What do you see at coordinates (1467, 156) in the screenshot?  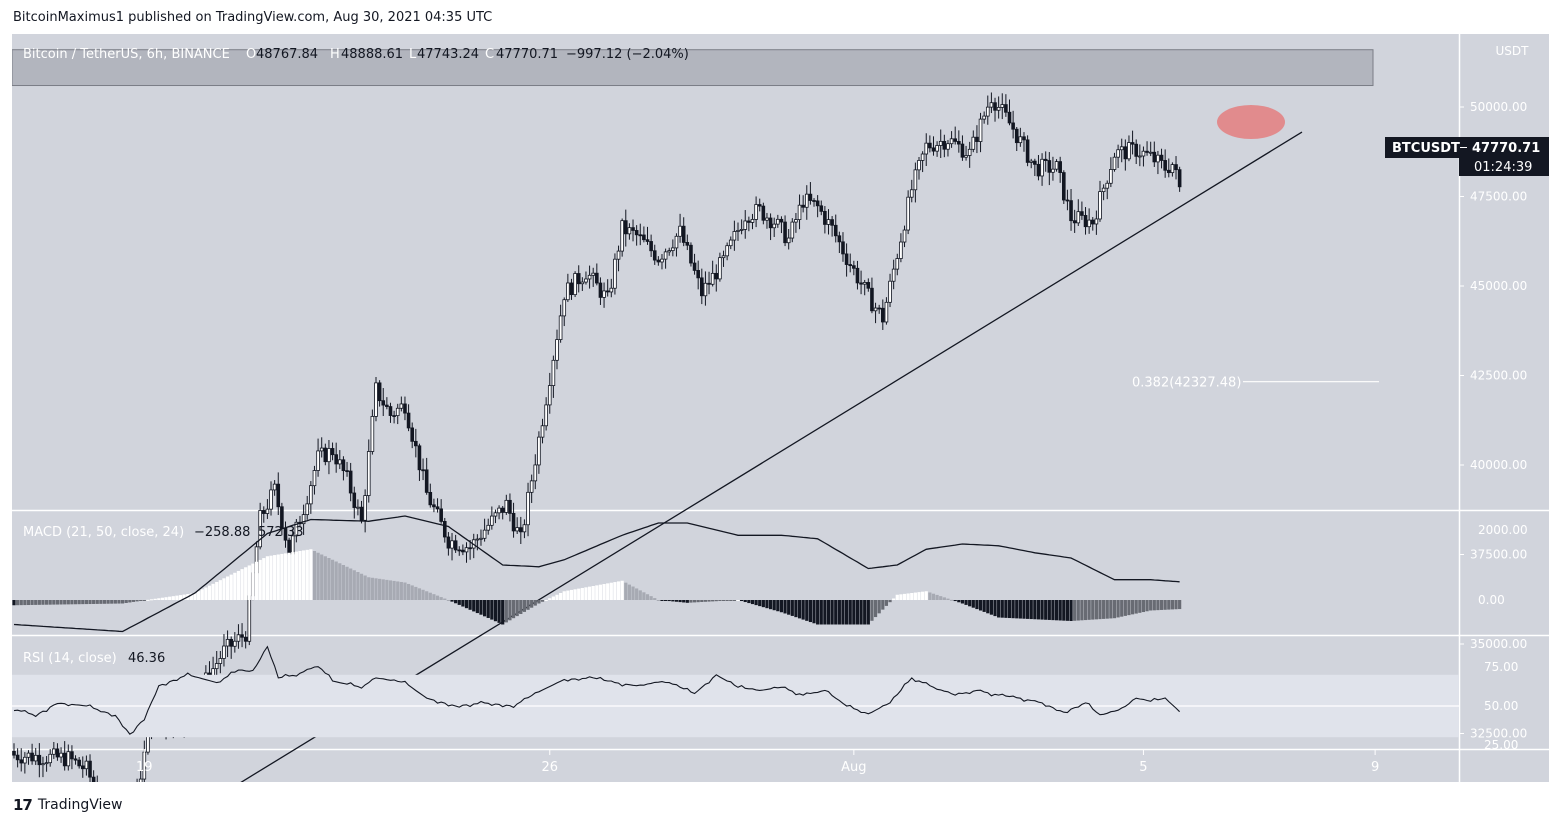 I see `price-badge: BTCUSDT 47770.71 01:24:39` at bounding box center [1467, 156].